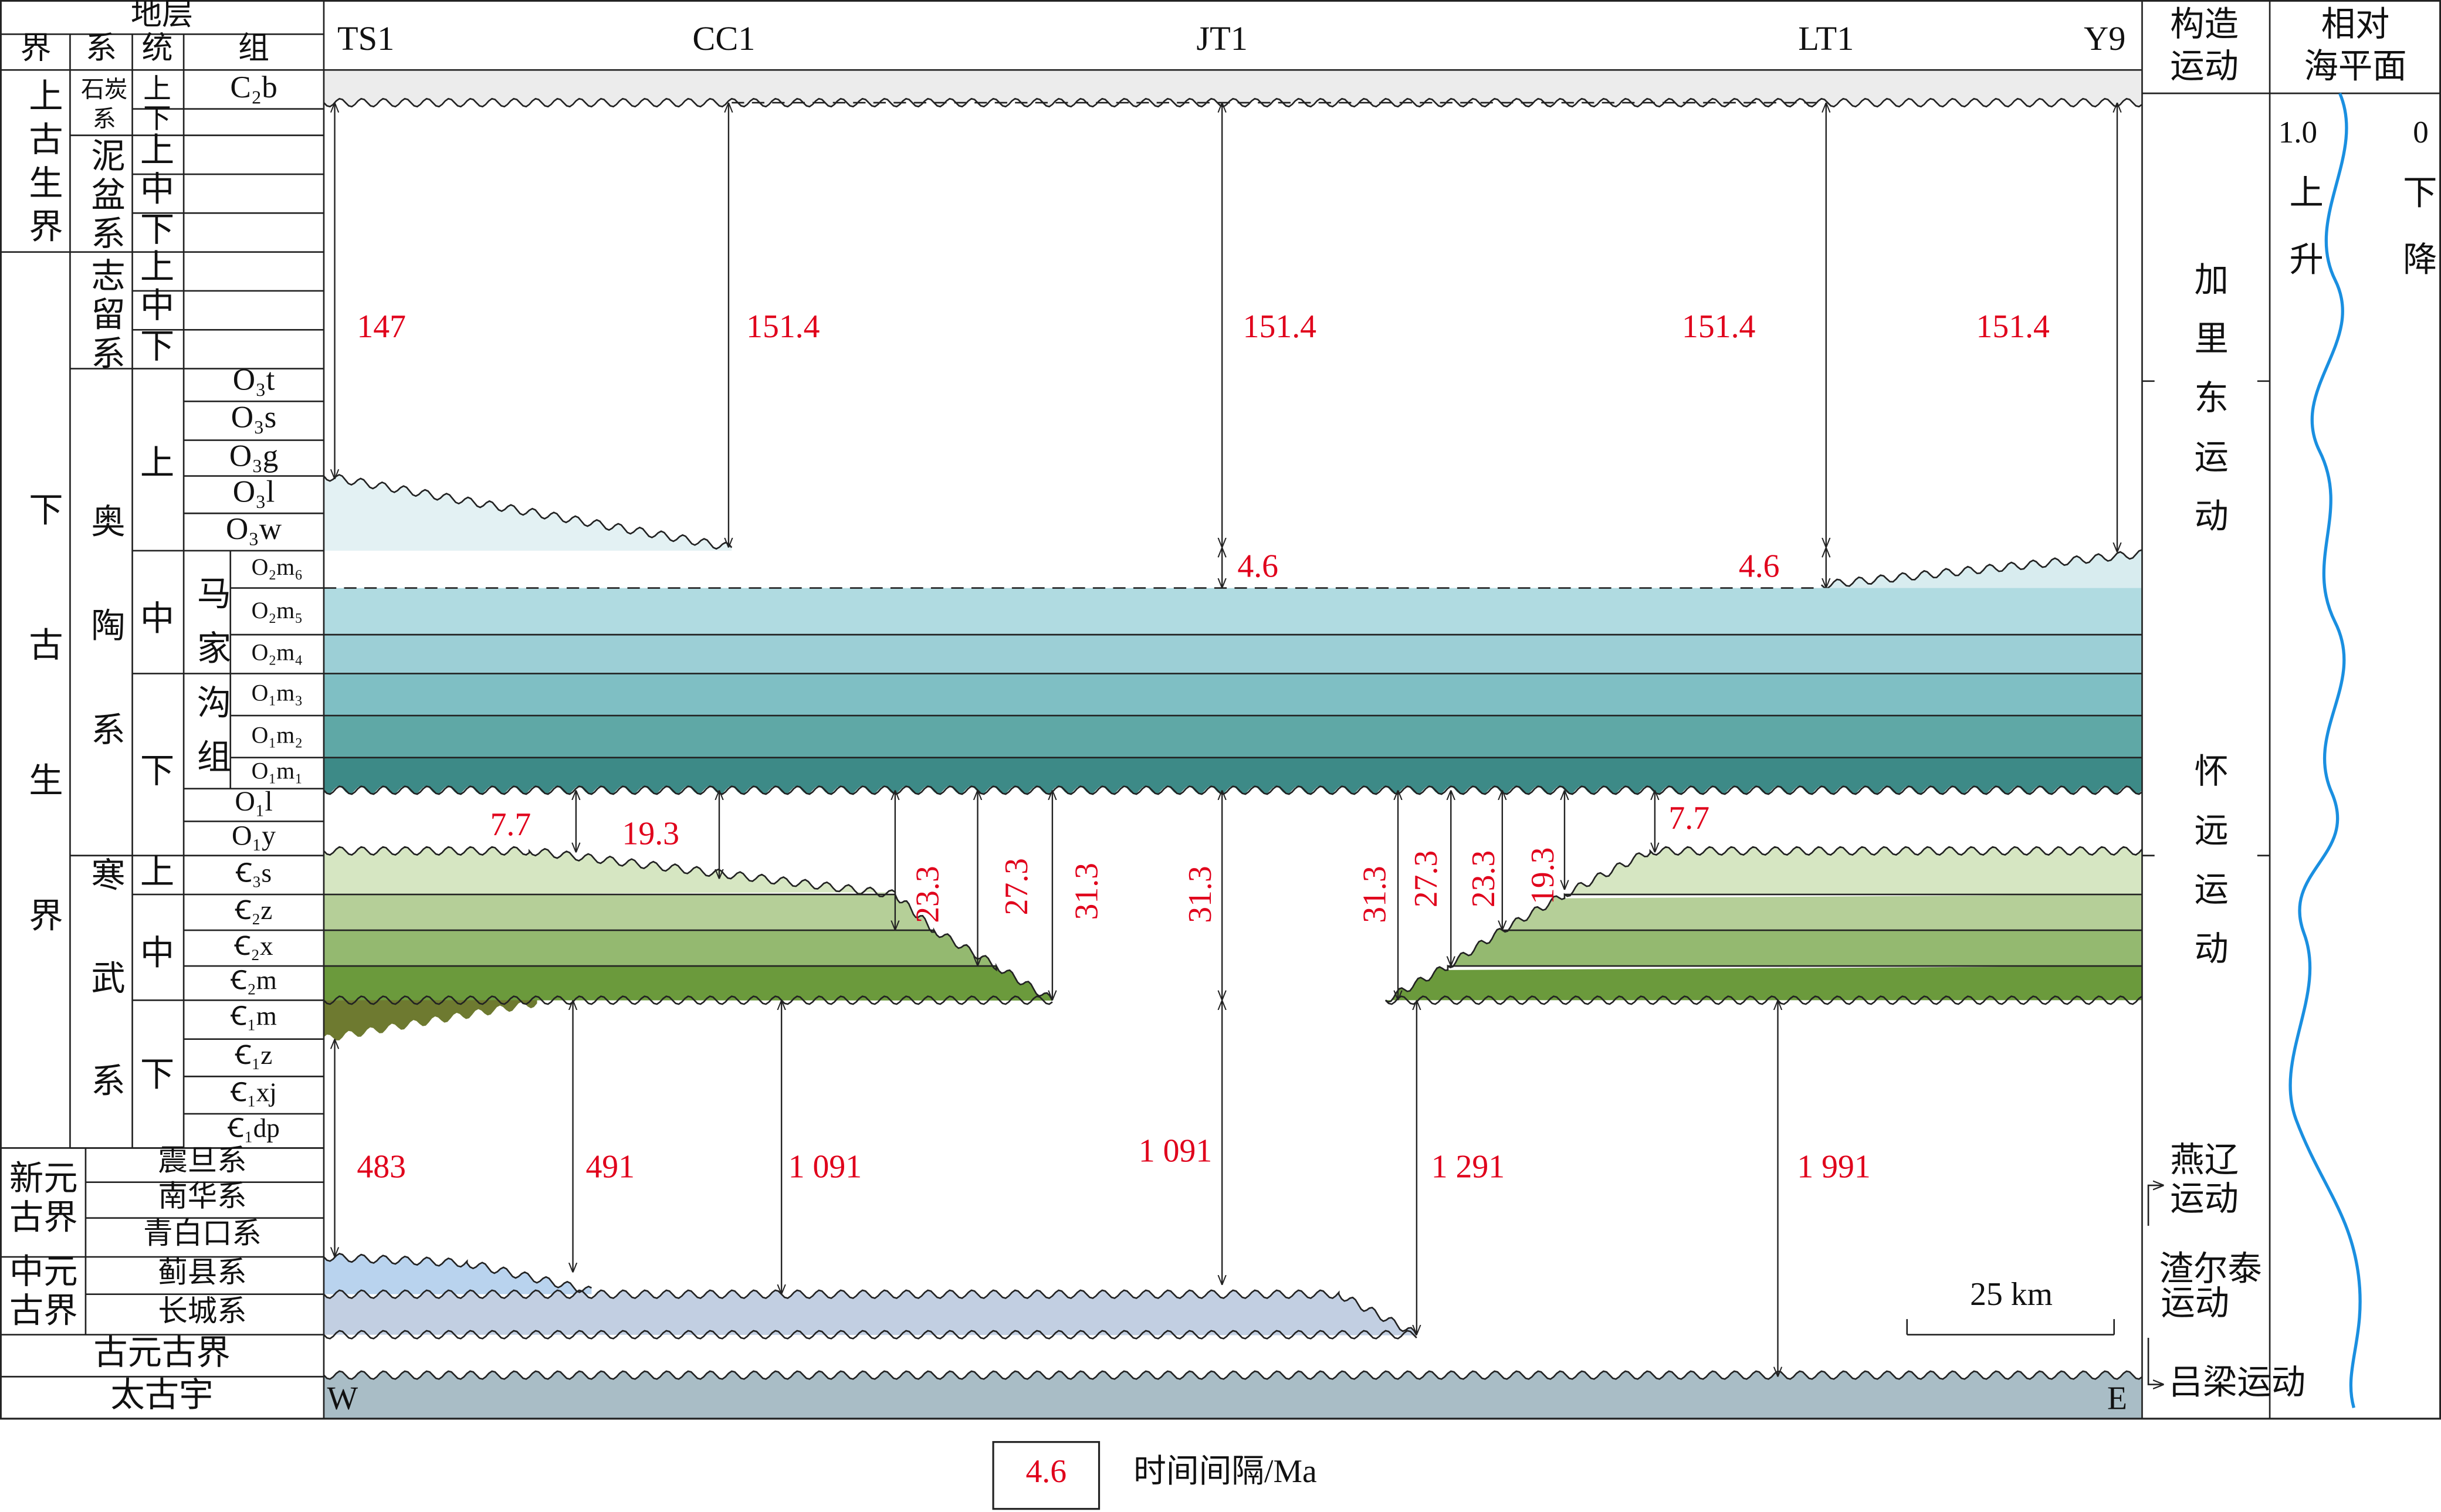  I want to click on archean-band, so click(1232, 1395).